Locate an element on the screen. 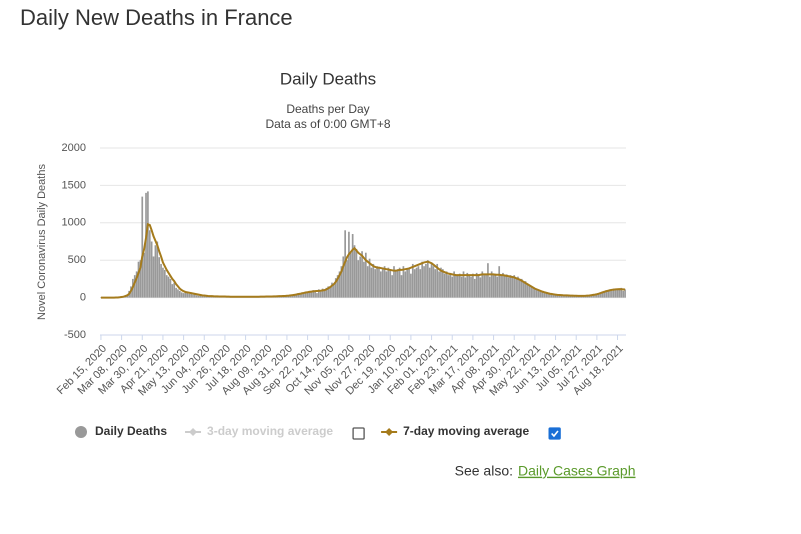 Image resolution: width=801 pixels, height=534 pixels. legend-label: 3-day moving average is located at coordinates (270, 431).